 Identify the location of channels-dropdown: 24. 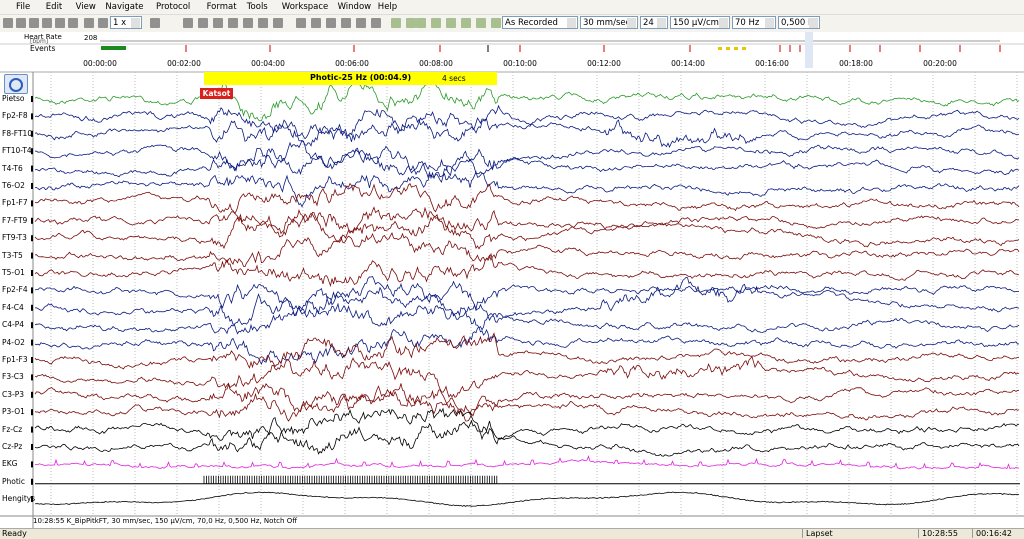
(654, 22).